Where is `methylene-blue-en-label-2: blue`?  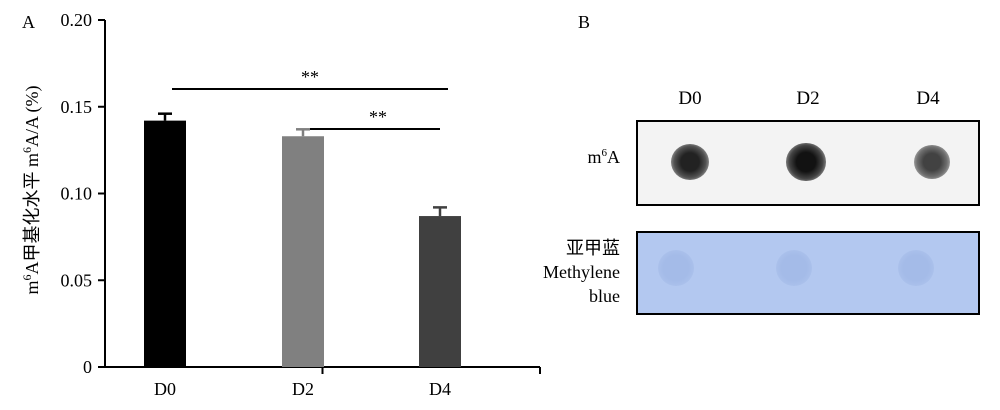
methylene-blue-en-label-2: blue is located at coordinates (604, 296).